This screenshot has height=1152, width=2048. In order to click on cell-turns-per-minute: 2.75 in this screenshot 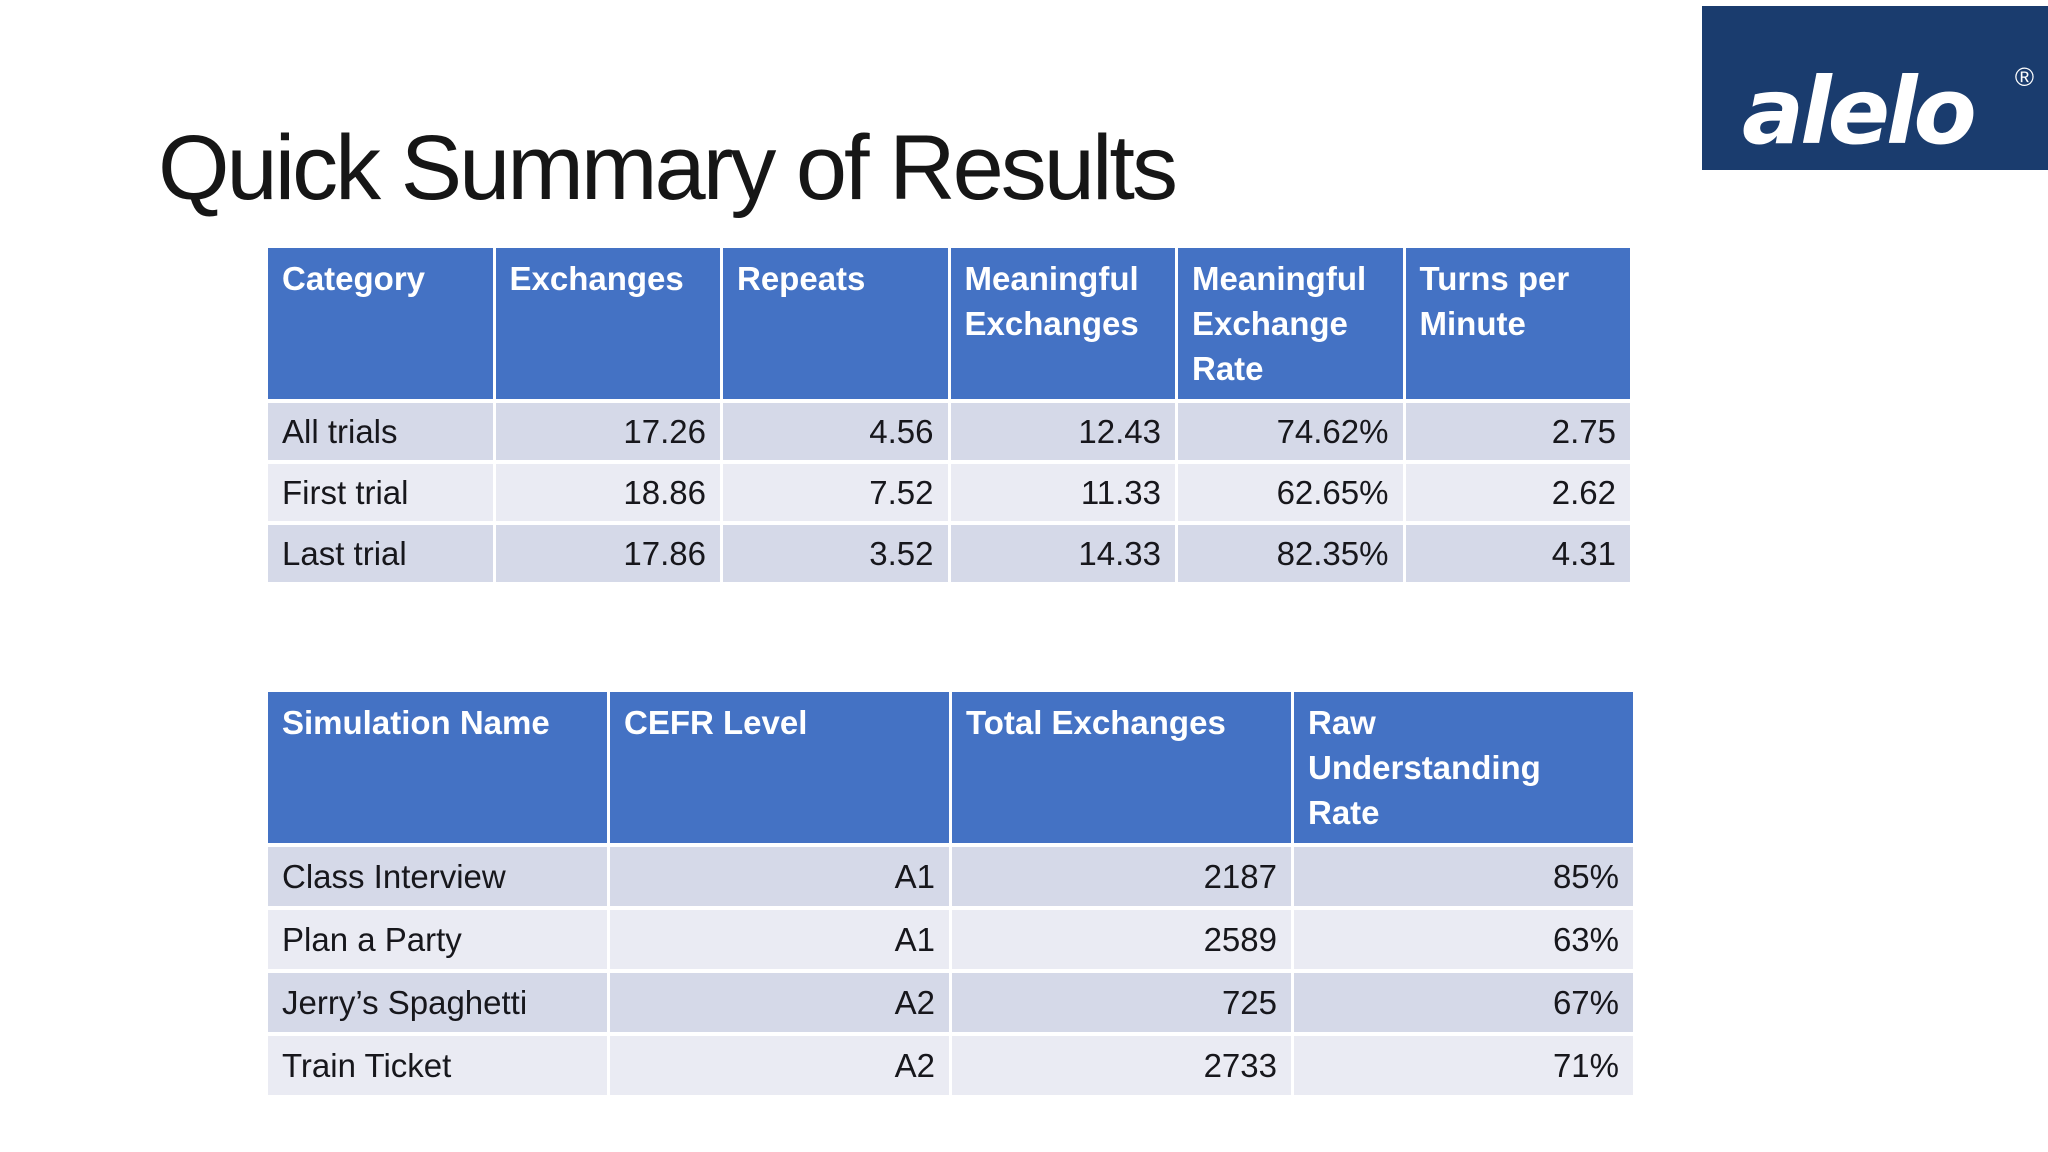, I will do `click(1517, 431)`.